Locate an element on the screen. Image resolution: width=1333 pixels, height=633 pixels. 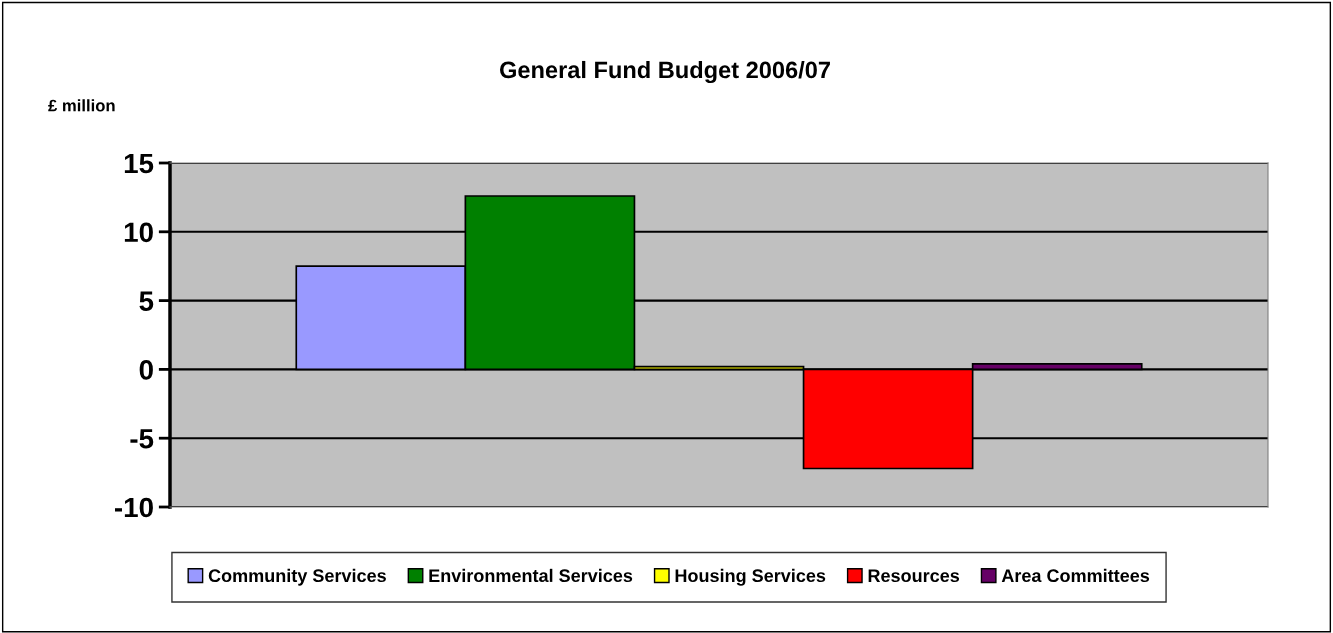
y-axis-title: £ million is located at coordinates (81, 105).